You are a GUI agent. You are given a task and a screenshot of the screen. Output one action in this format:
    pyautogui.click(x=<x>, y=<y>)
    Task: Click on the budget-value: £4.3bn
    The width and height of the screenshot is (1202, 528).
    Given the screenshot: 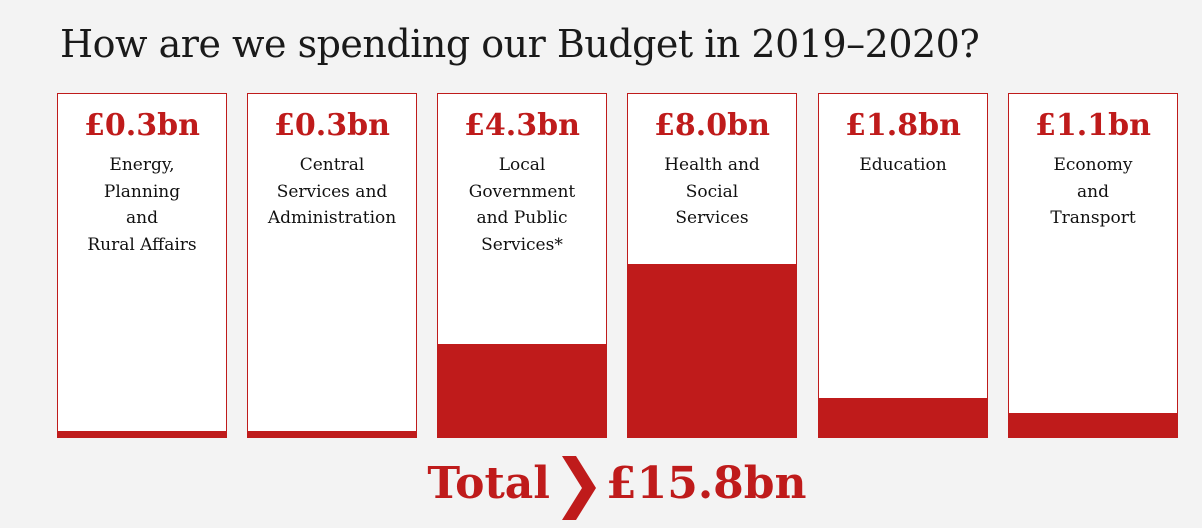 What is the action you would take?
    pyautogui.click(x=522, y=125)
    